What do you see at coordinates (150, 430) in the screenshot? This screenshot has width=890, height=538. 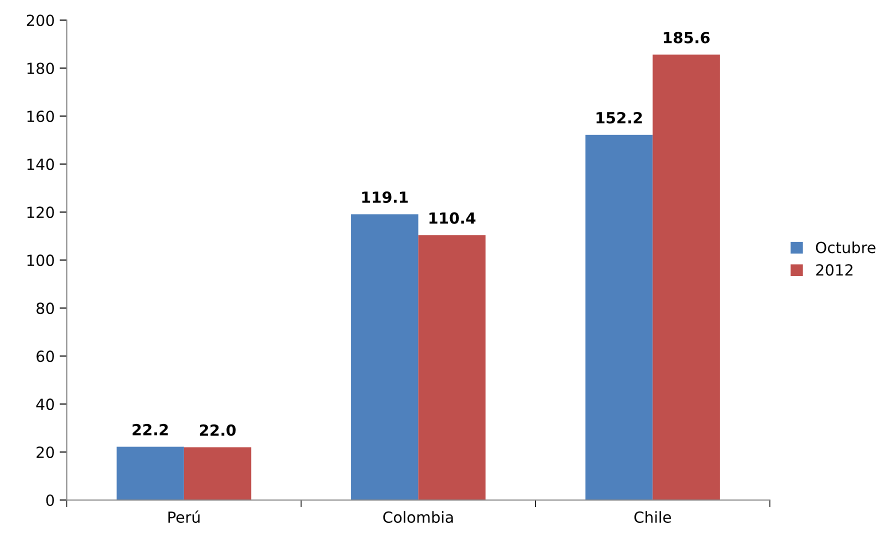 I see `data-label: 22.2` at bounding box center [150, 430].